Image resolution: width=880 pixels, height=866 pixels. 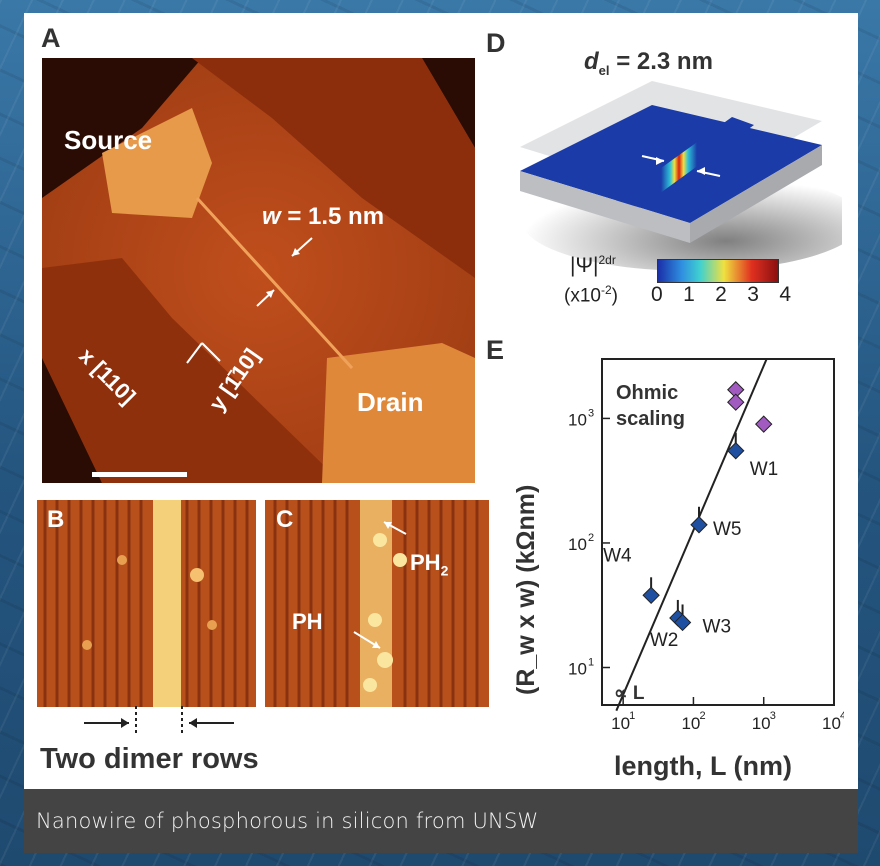 What do you see at coordinates (702, 716) in the screenshot?
I see `x-tick-exponent: 2` at bounding box center [702, 716].